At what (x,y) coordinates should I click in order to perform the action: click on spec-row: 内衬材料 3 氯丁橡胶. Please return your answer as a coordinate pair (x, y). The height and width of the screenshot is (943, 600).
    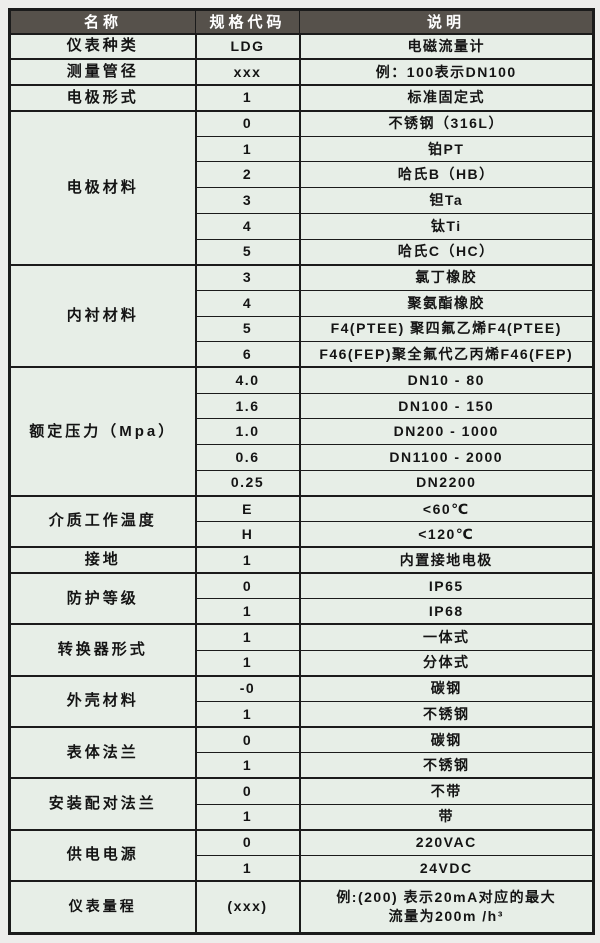
    Looking at the image, I should click on (301, 315).